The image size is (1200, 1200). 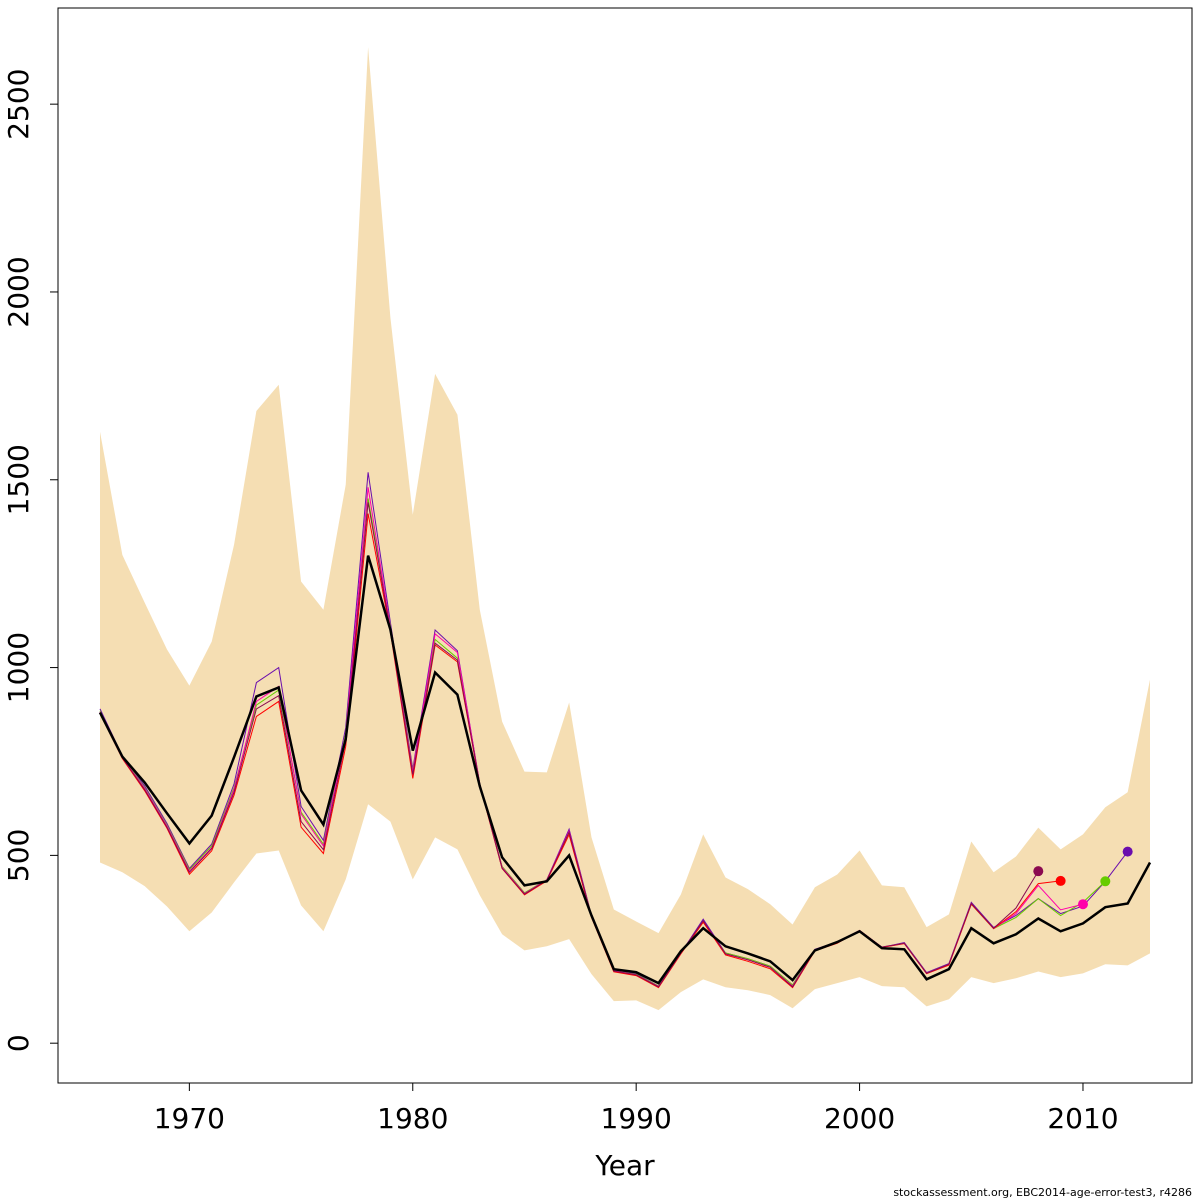 What do you see at coordinates (412, 1118) in the screenshot?
I see `x-tick-label: 1980` at bounding box center [412, 1118].